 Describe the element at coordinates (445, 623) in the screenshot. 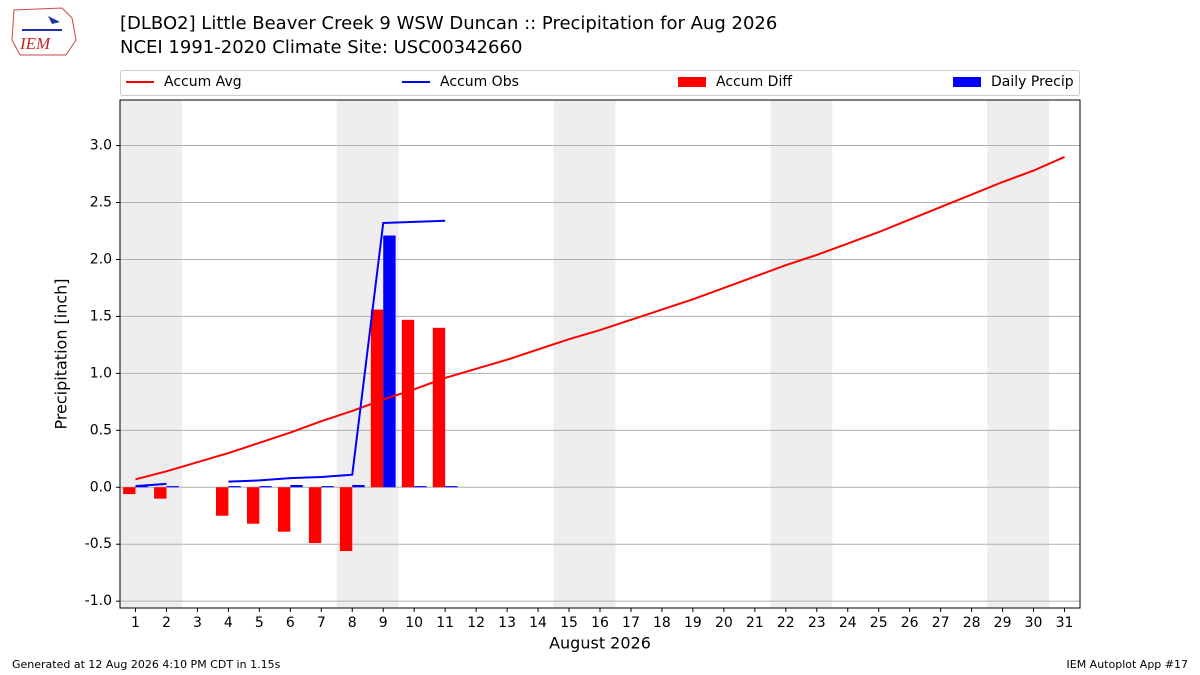

I see `x-tick-label: 11` at that location.